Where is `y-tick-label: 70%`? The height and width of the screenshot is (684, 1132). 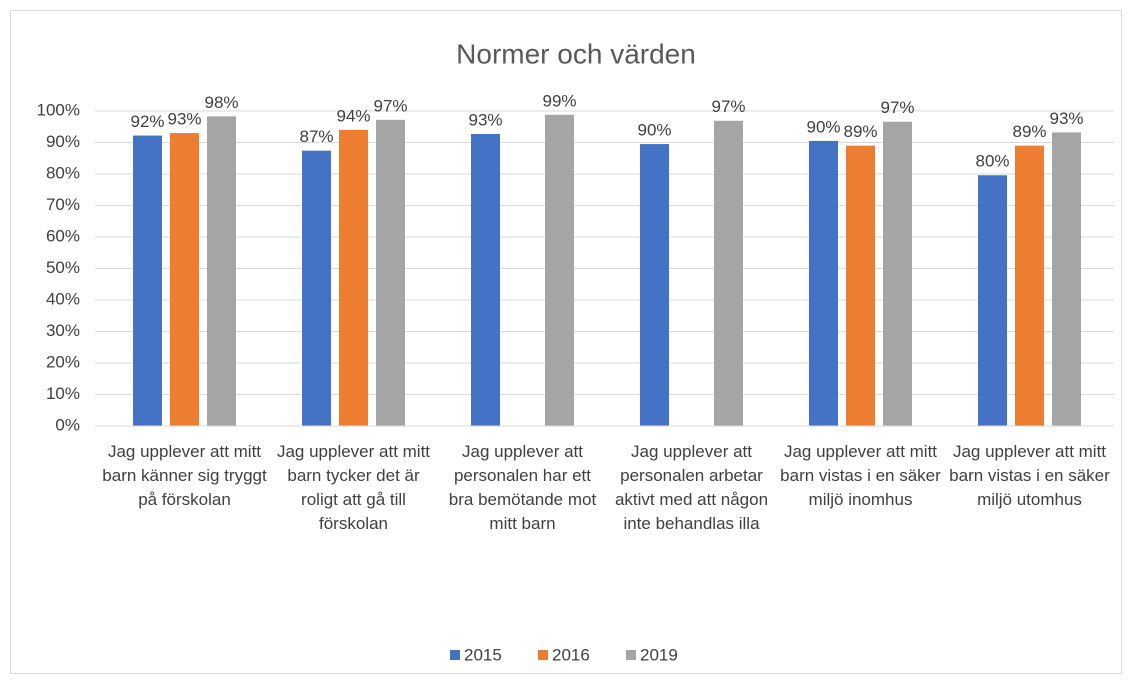
y-tick-label: 70% is located at coordinates (63, 204).